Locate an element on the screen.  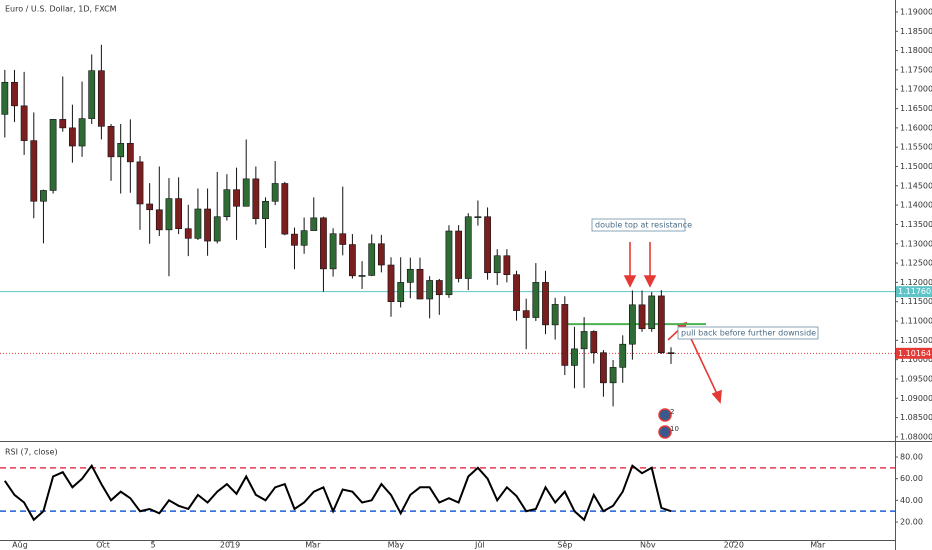
y-tick-label: 1.11000 is located at coordinates (916, 321).